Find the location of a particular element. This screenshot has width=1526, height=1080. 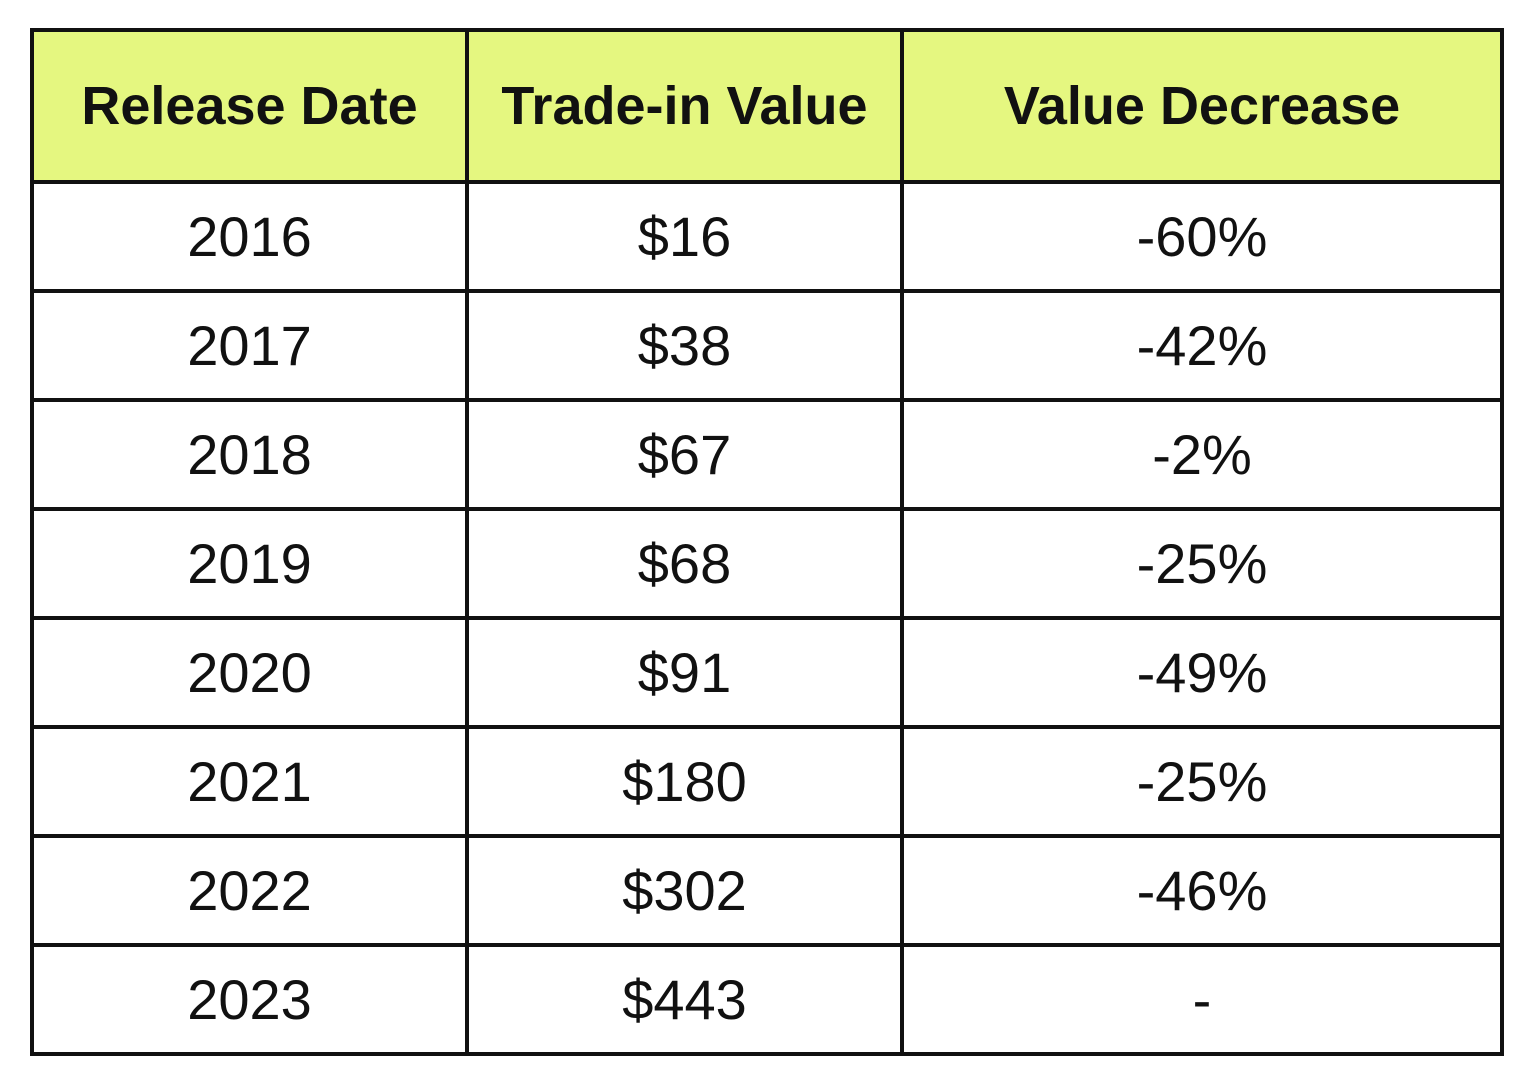

table-cell: 2022 is located at coordinates (249, 890).